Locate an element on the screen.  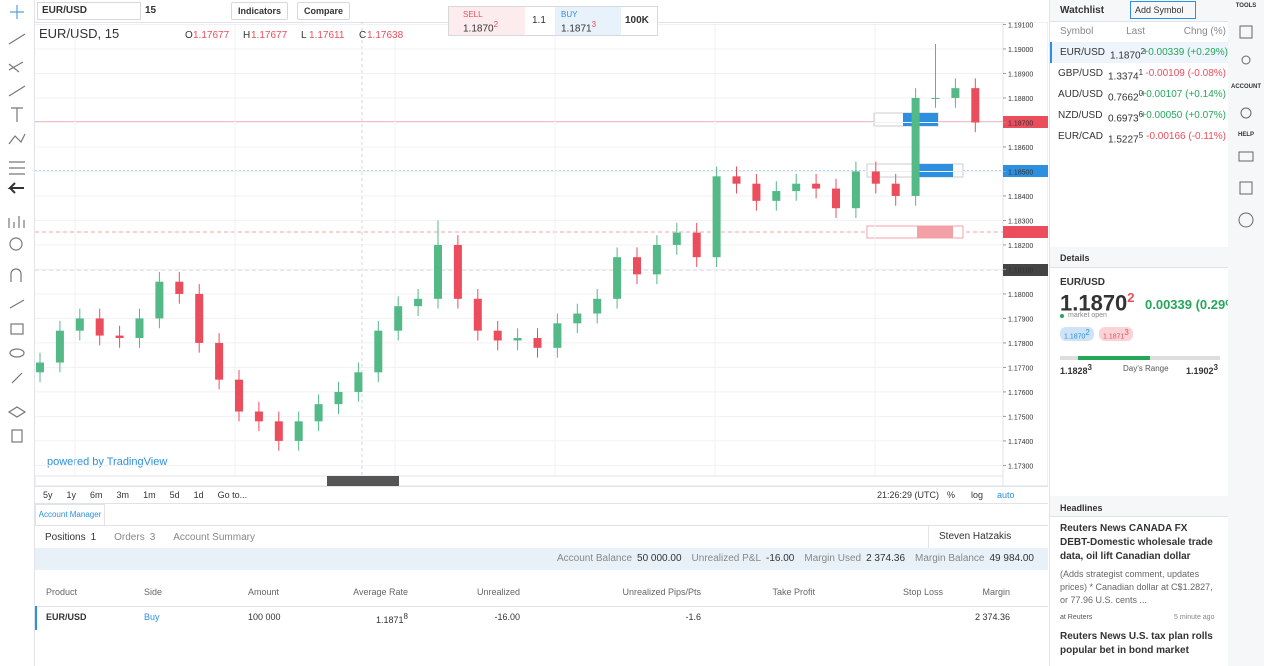
buy-label: BUY is located at coordinates (569, 14).